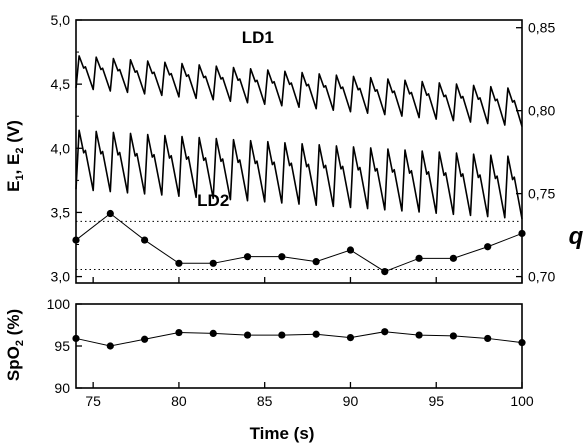 The width and height of the screenshot is (586, 445). Describe the element at coordinates (307, 280) in the screenshot. I see `top-x-ticks` at that location.